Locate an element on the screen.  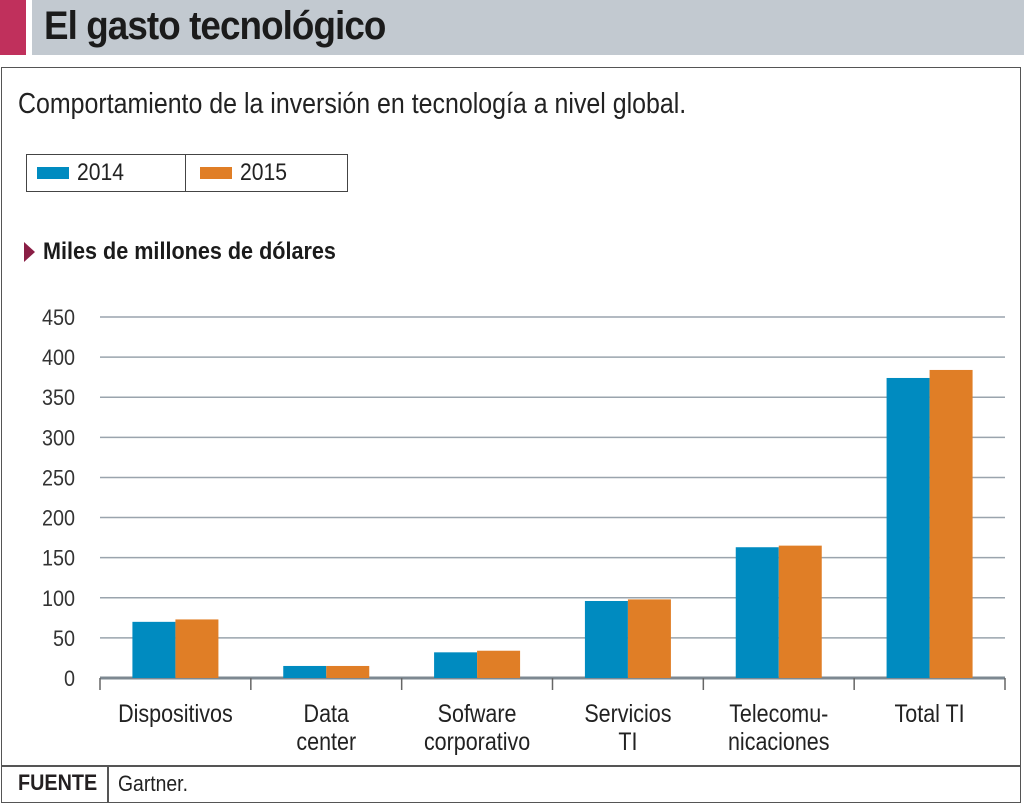
y-tick-label: 250 is located at coordinates (58, 479).